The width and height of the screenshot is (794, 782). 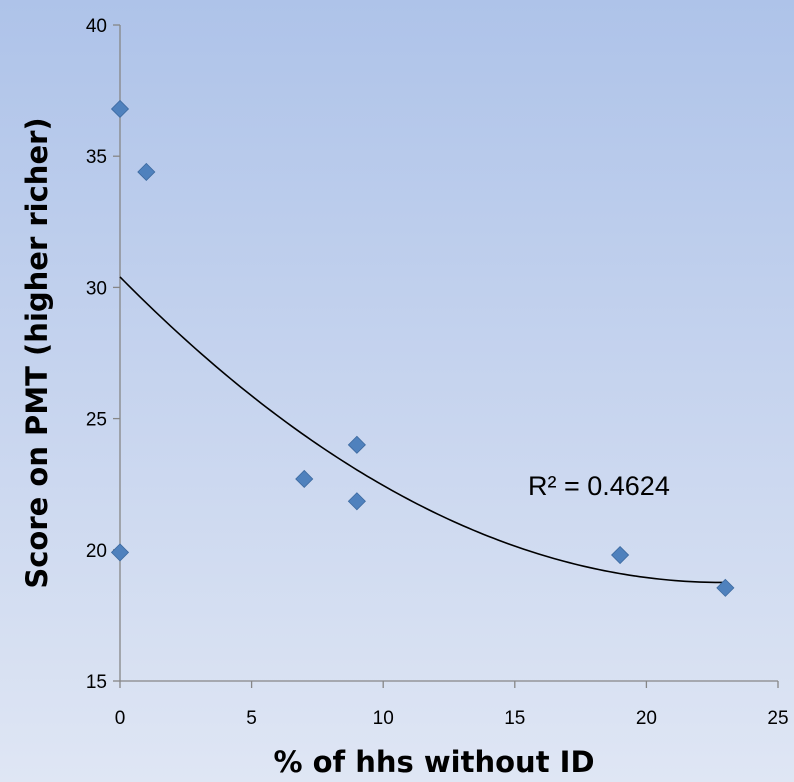 I want to click on y-tick-label: 30, so click(x=96, y=288).